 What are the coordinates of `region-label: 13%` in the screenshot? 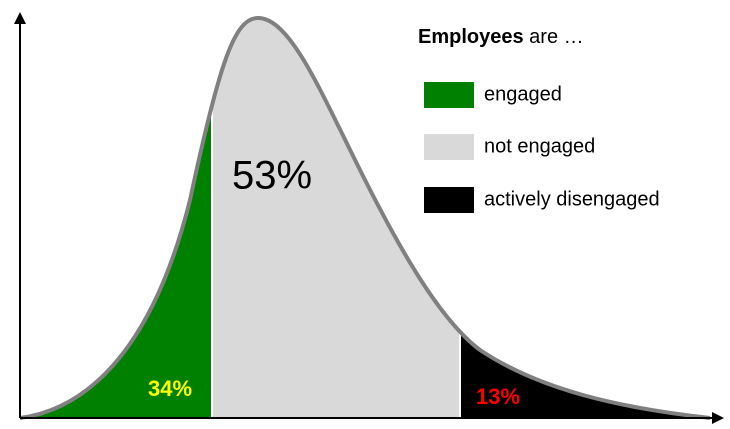 It's located at (498, 396).